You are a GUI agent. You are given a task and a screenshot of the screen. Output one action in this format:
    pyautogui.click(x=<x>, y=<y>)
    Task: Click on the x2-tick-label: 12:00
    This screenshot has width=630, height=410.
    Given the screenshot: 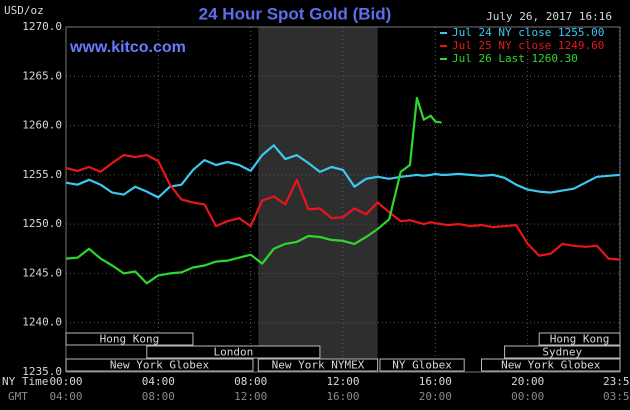 What is the action you would take?
    pyautogui.click(x=250, y=396)
    